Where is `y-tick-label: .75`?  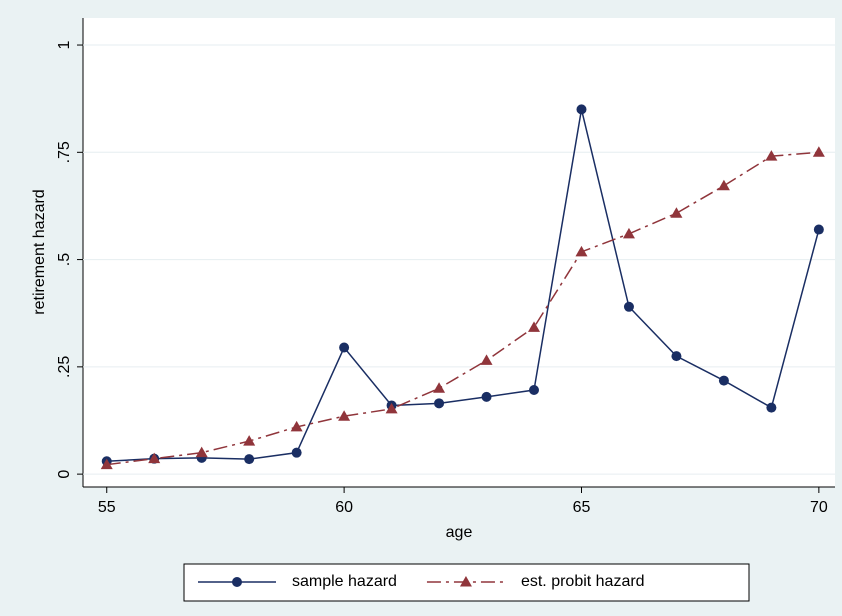
y-tick-label: .75 is located at coordinates (64, 152).